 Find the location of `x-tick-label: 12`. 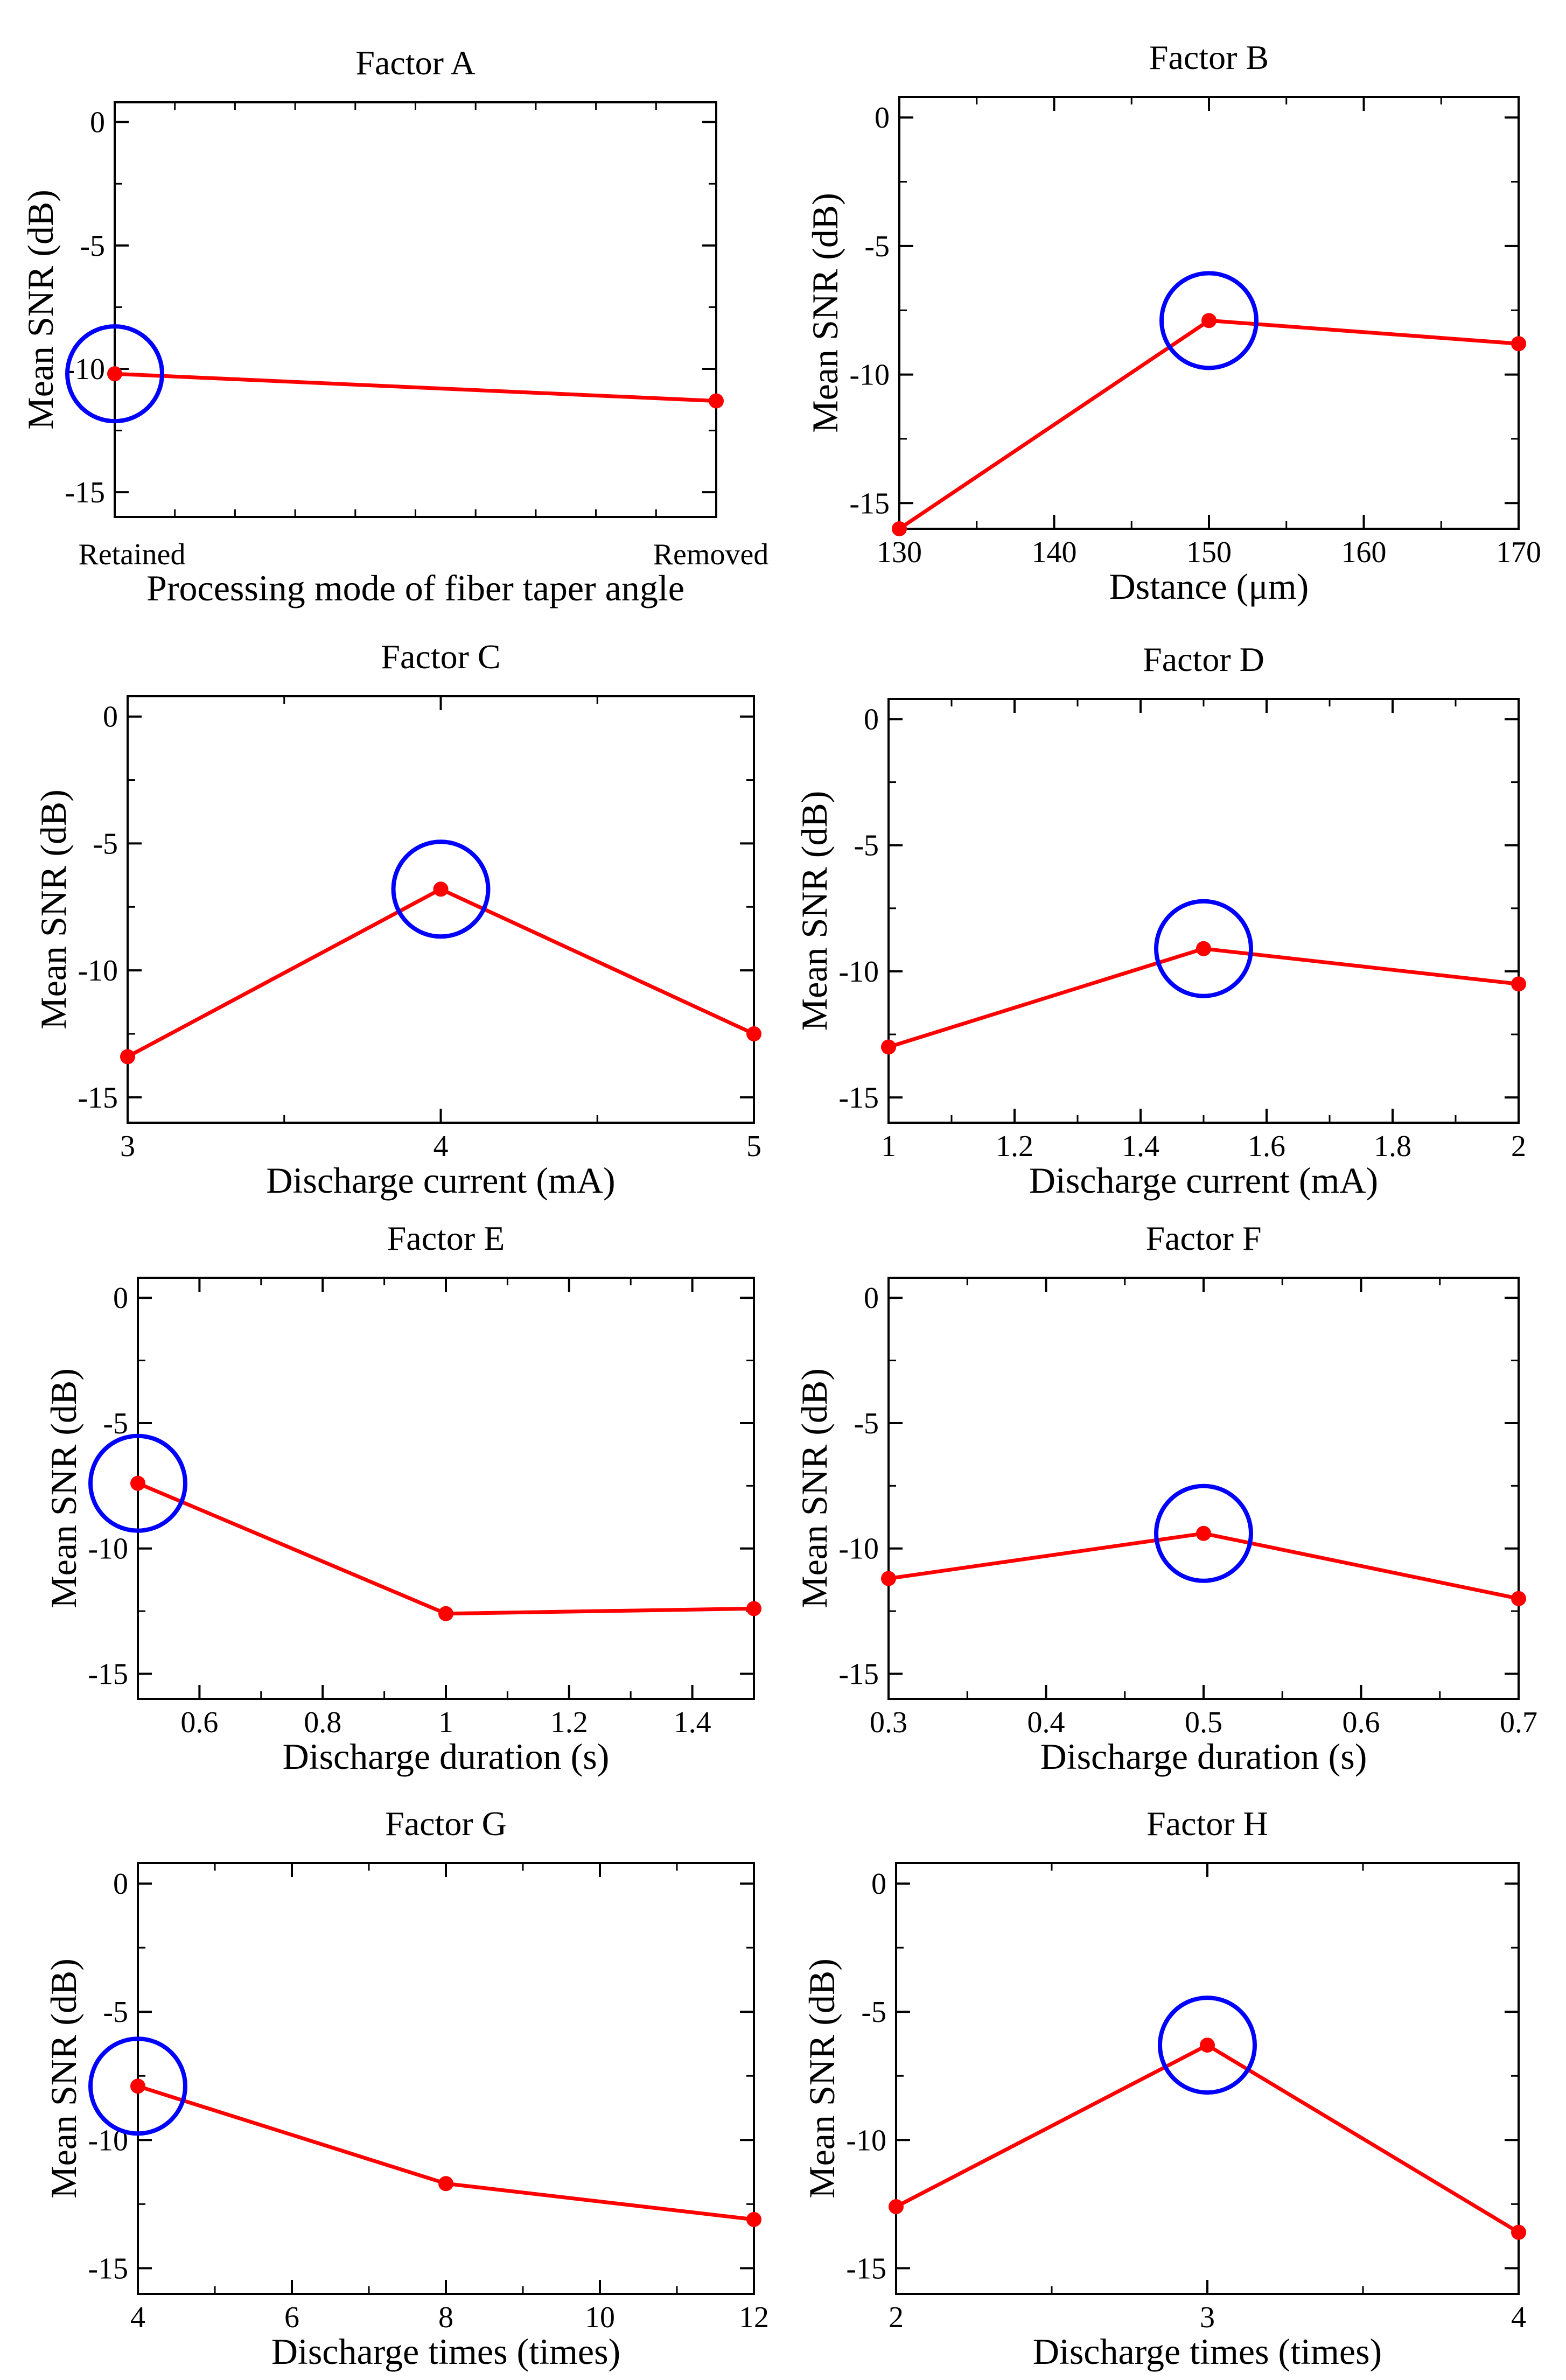

x-tick-label: 12 is located at coordinates (754, 2317).